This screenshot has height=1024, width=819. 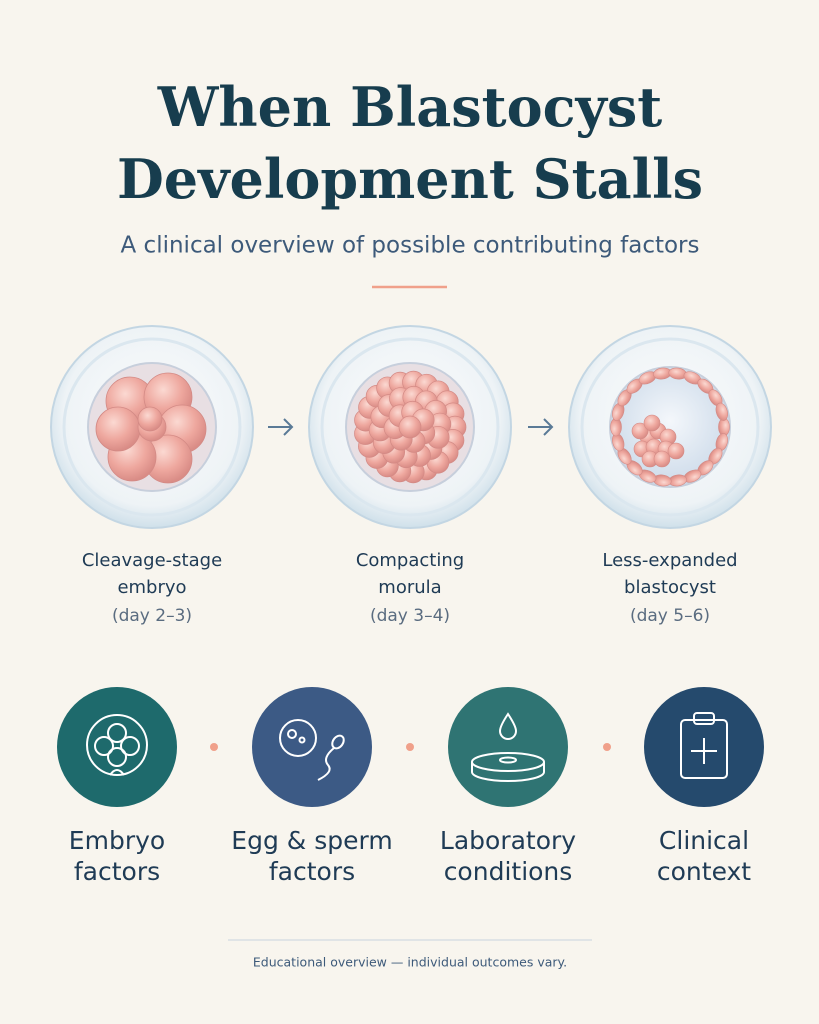 What do you see at coordinates (409, 587) in the screenshot?
I see `stage-label: morula` at bounding box center [409, 587].